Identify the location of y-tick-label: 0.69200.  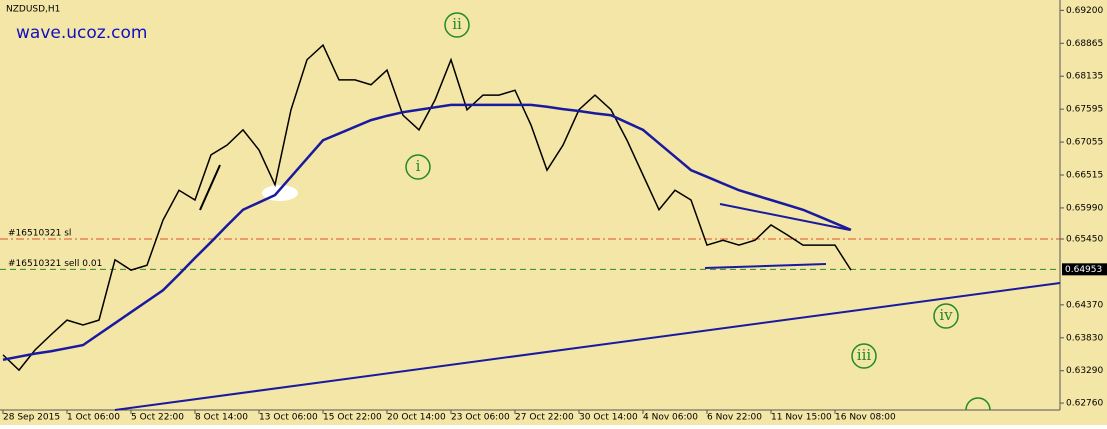
(1084, 11).